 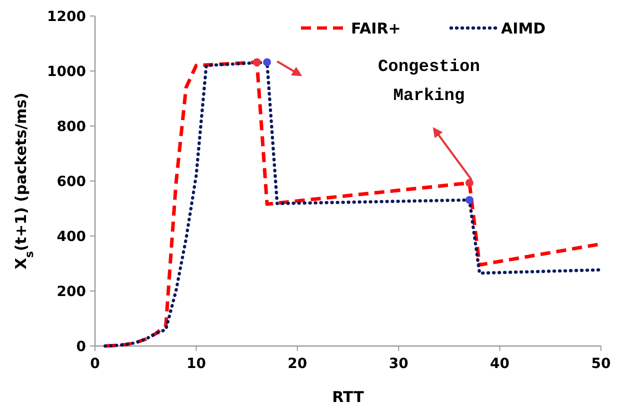 What do you see at coordinates (71, 292) in the screenshot?
I see `y-tick-label: 200` at bounding box center [71, 292].